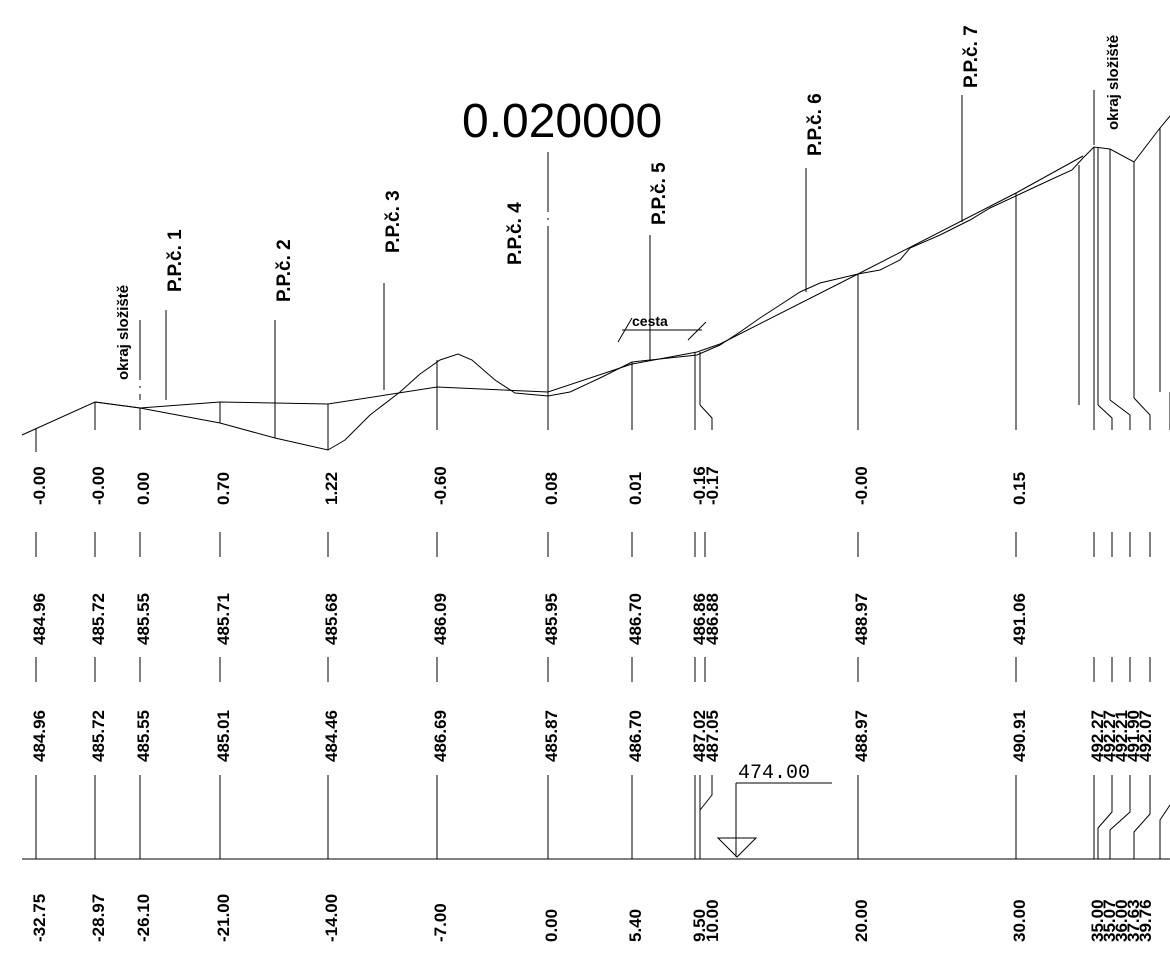  I want to click on differences-value: 0.08, so click(551, 488).